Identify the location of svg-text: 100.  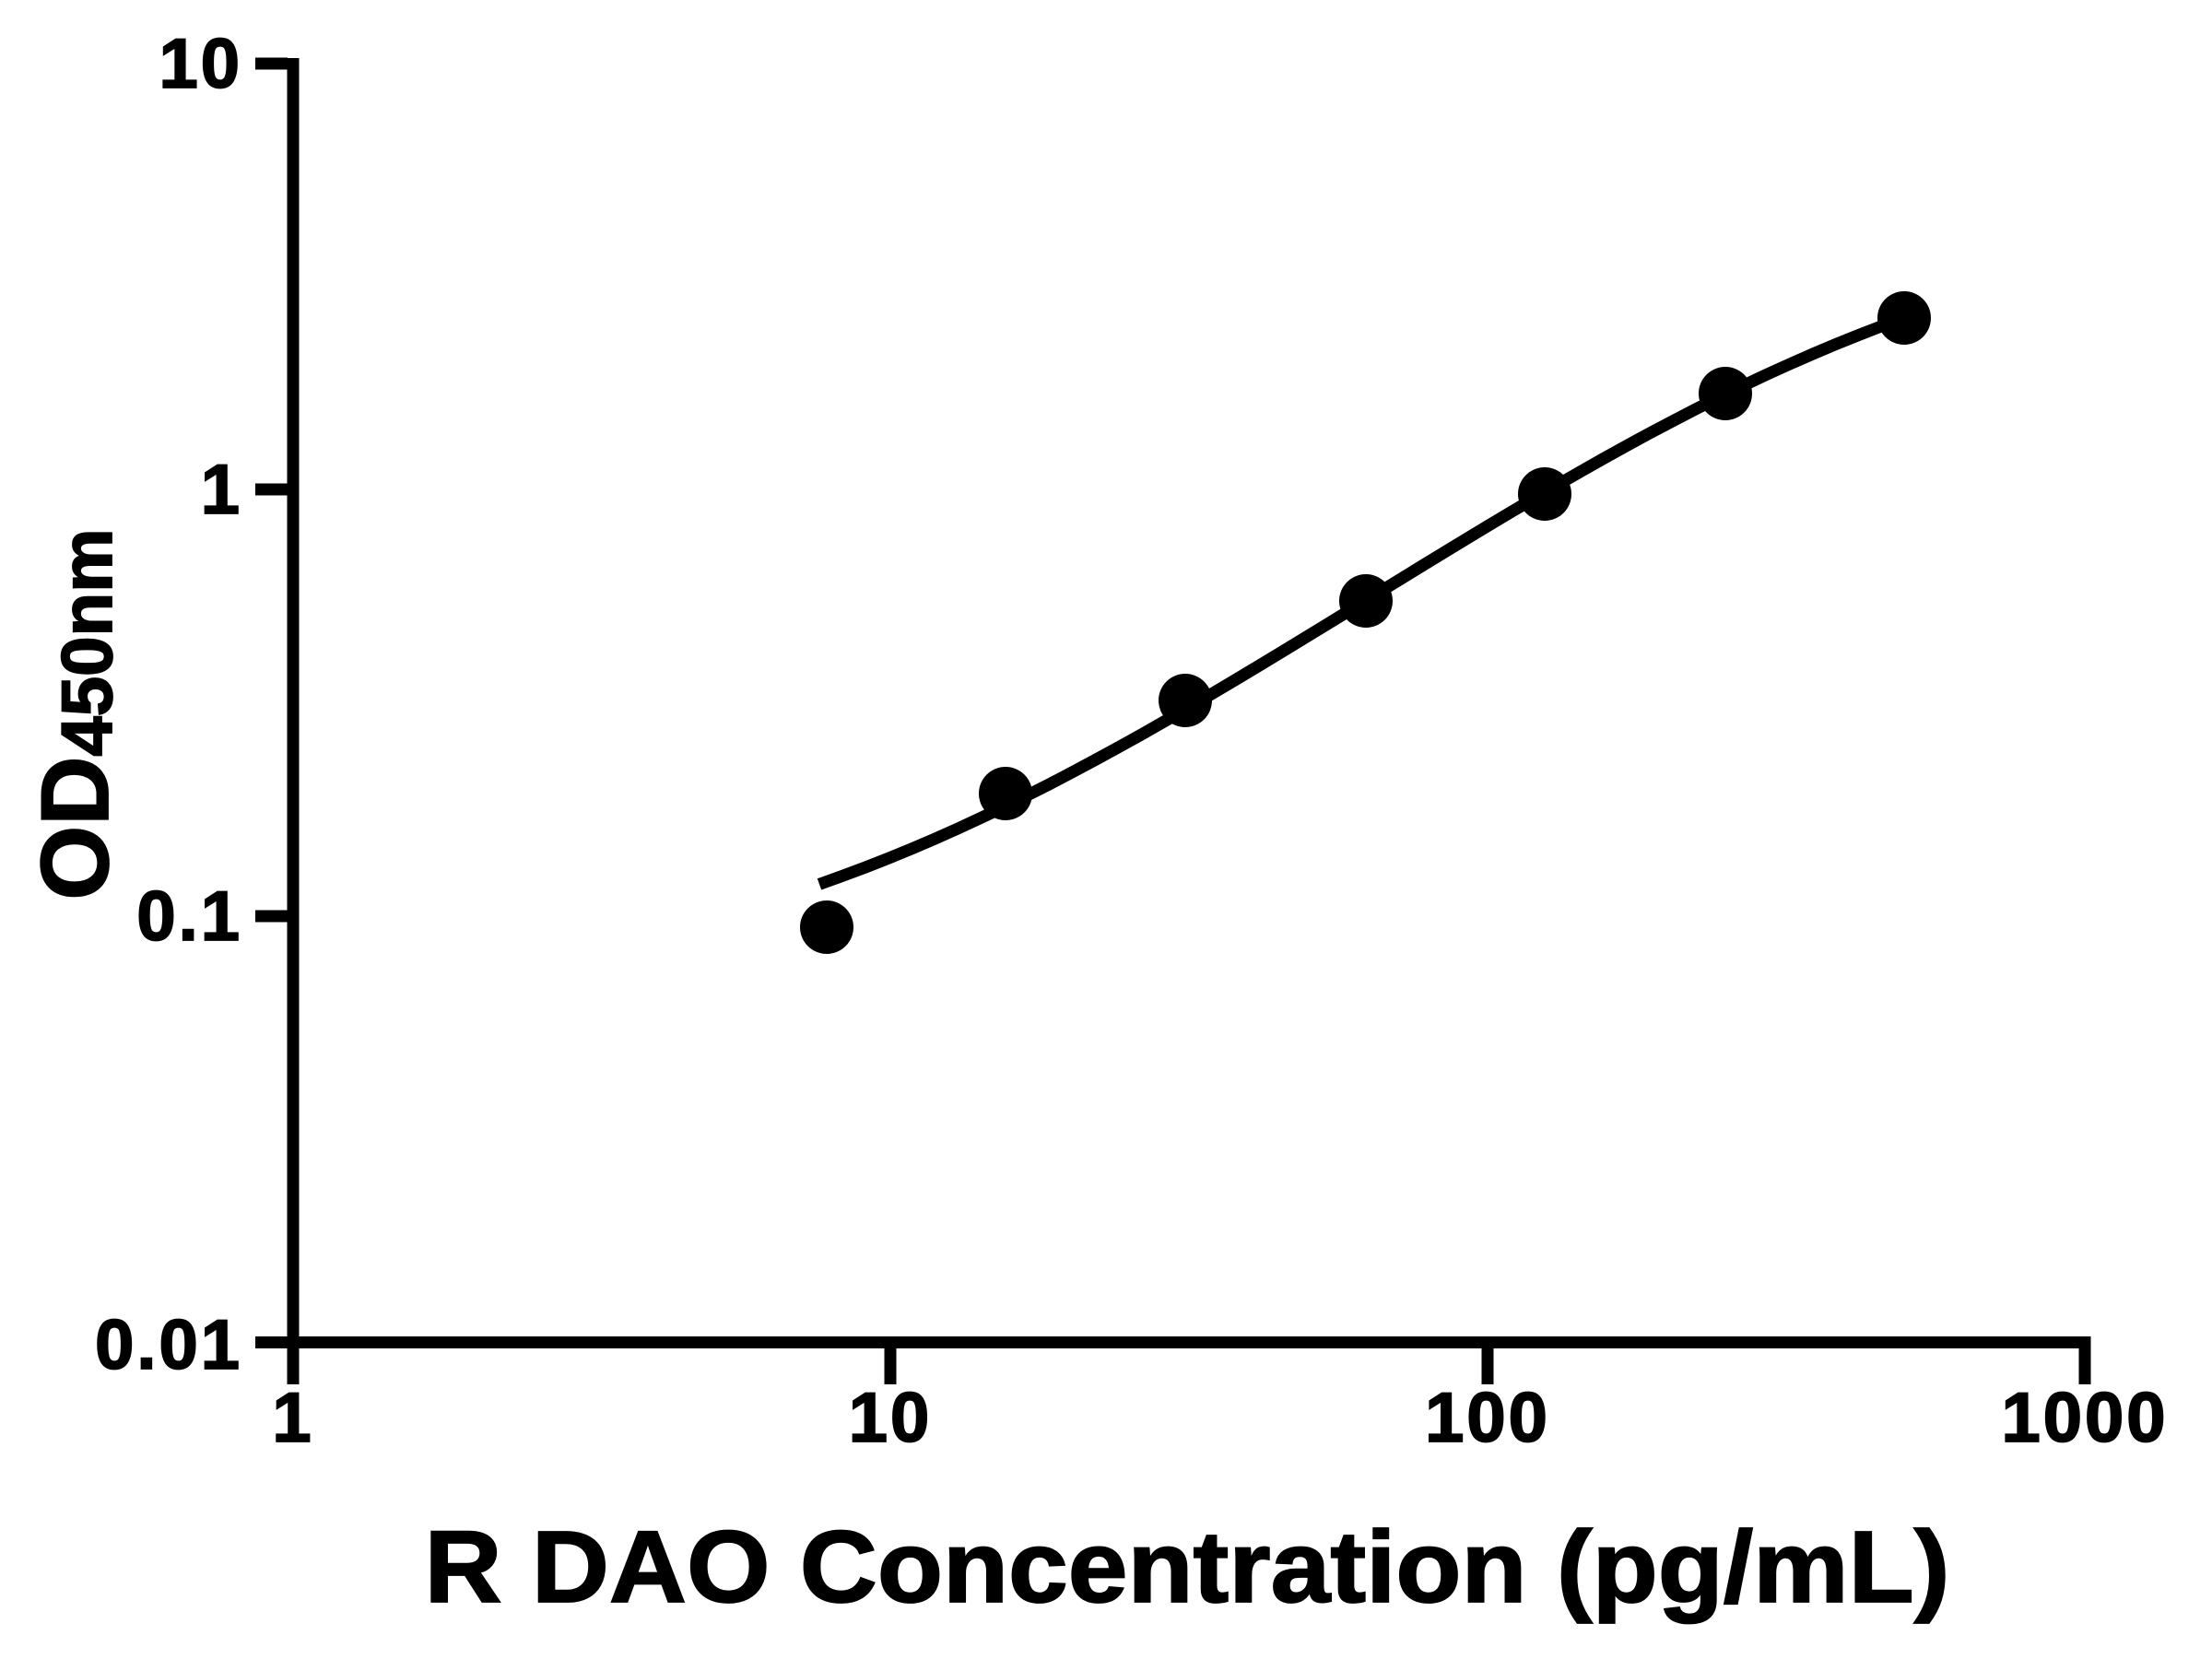
(1487, 1418).